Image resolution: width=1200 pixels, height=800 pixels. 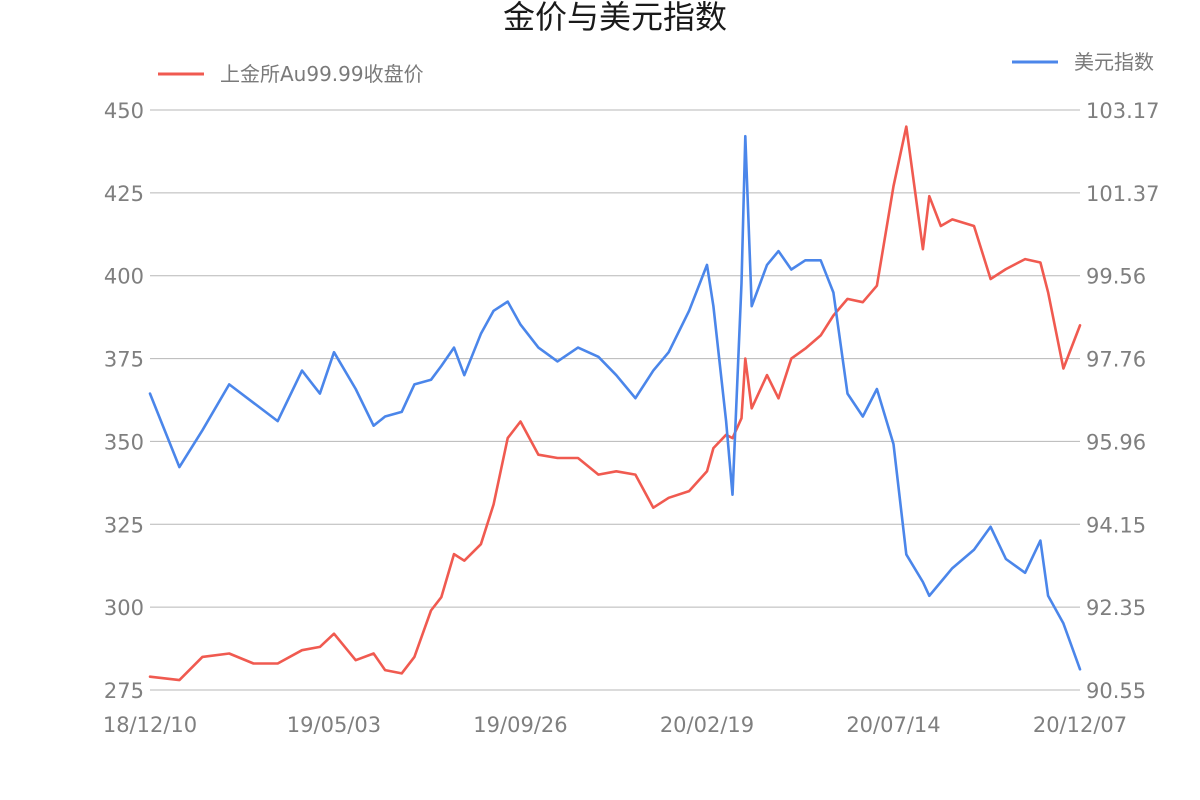 What do you see at coordinates (124, 608) in the screenshot?
I see `left-y-tick-label: 300` at bounding box center [124, 608].